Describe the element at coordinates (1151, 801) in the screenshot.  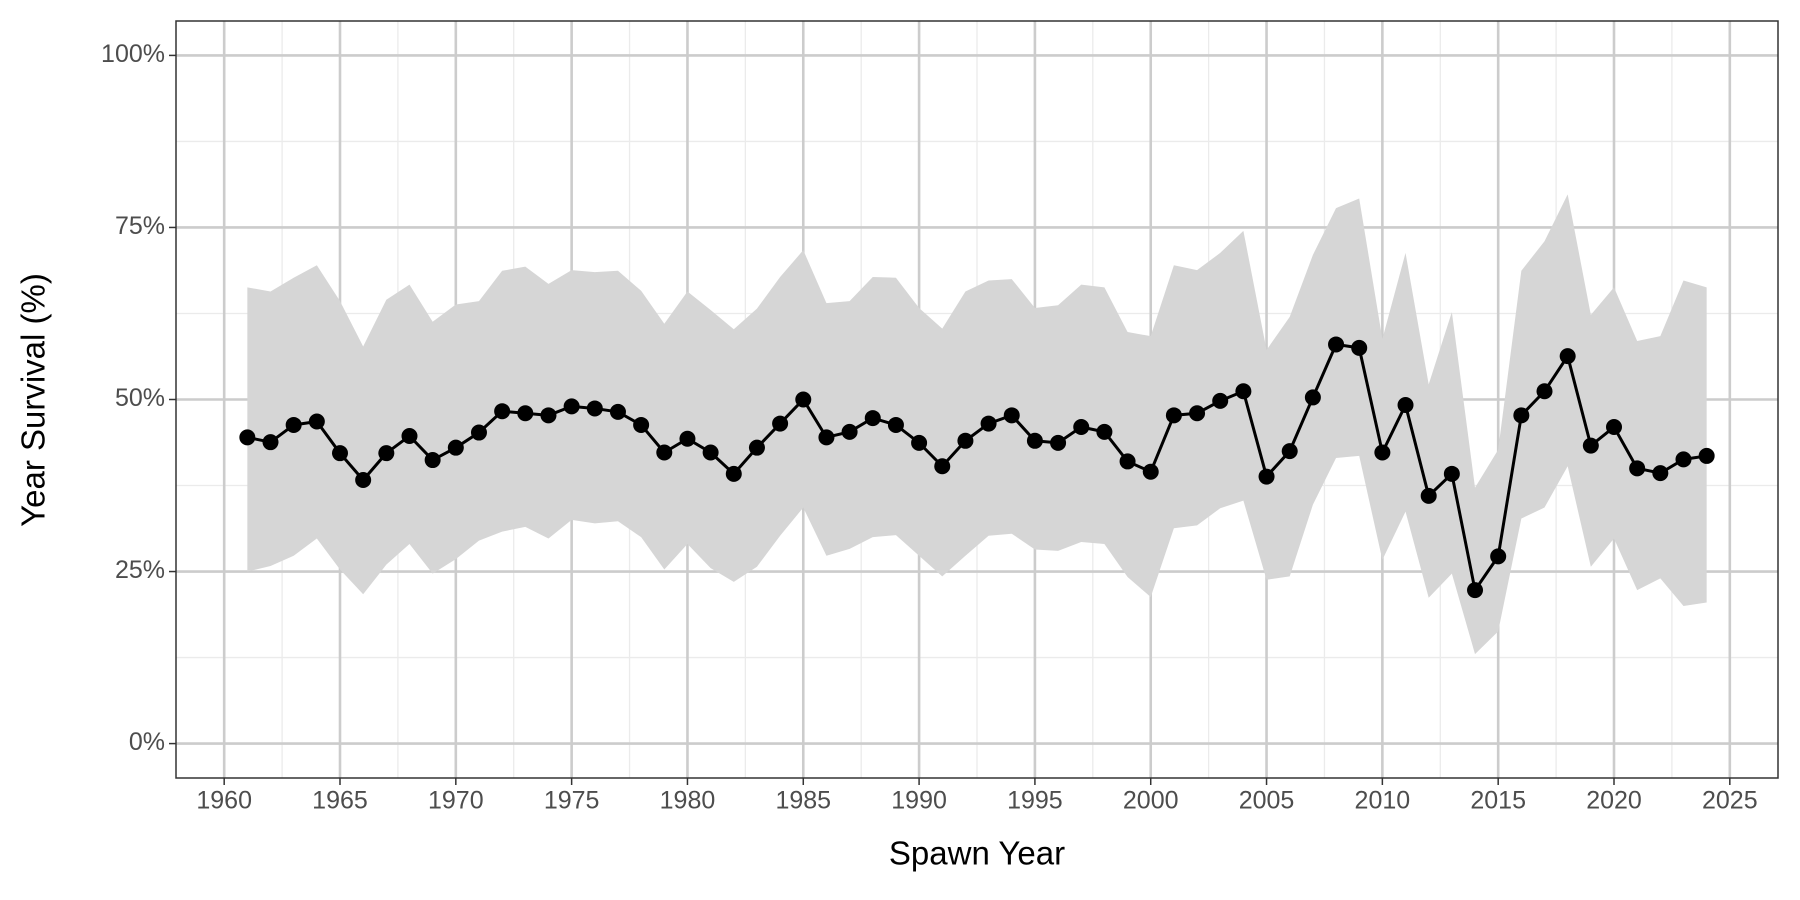
I see `x-tick-label: 2000` at that location.